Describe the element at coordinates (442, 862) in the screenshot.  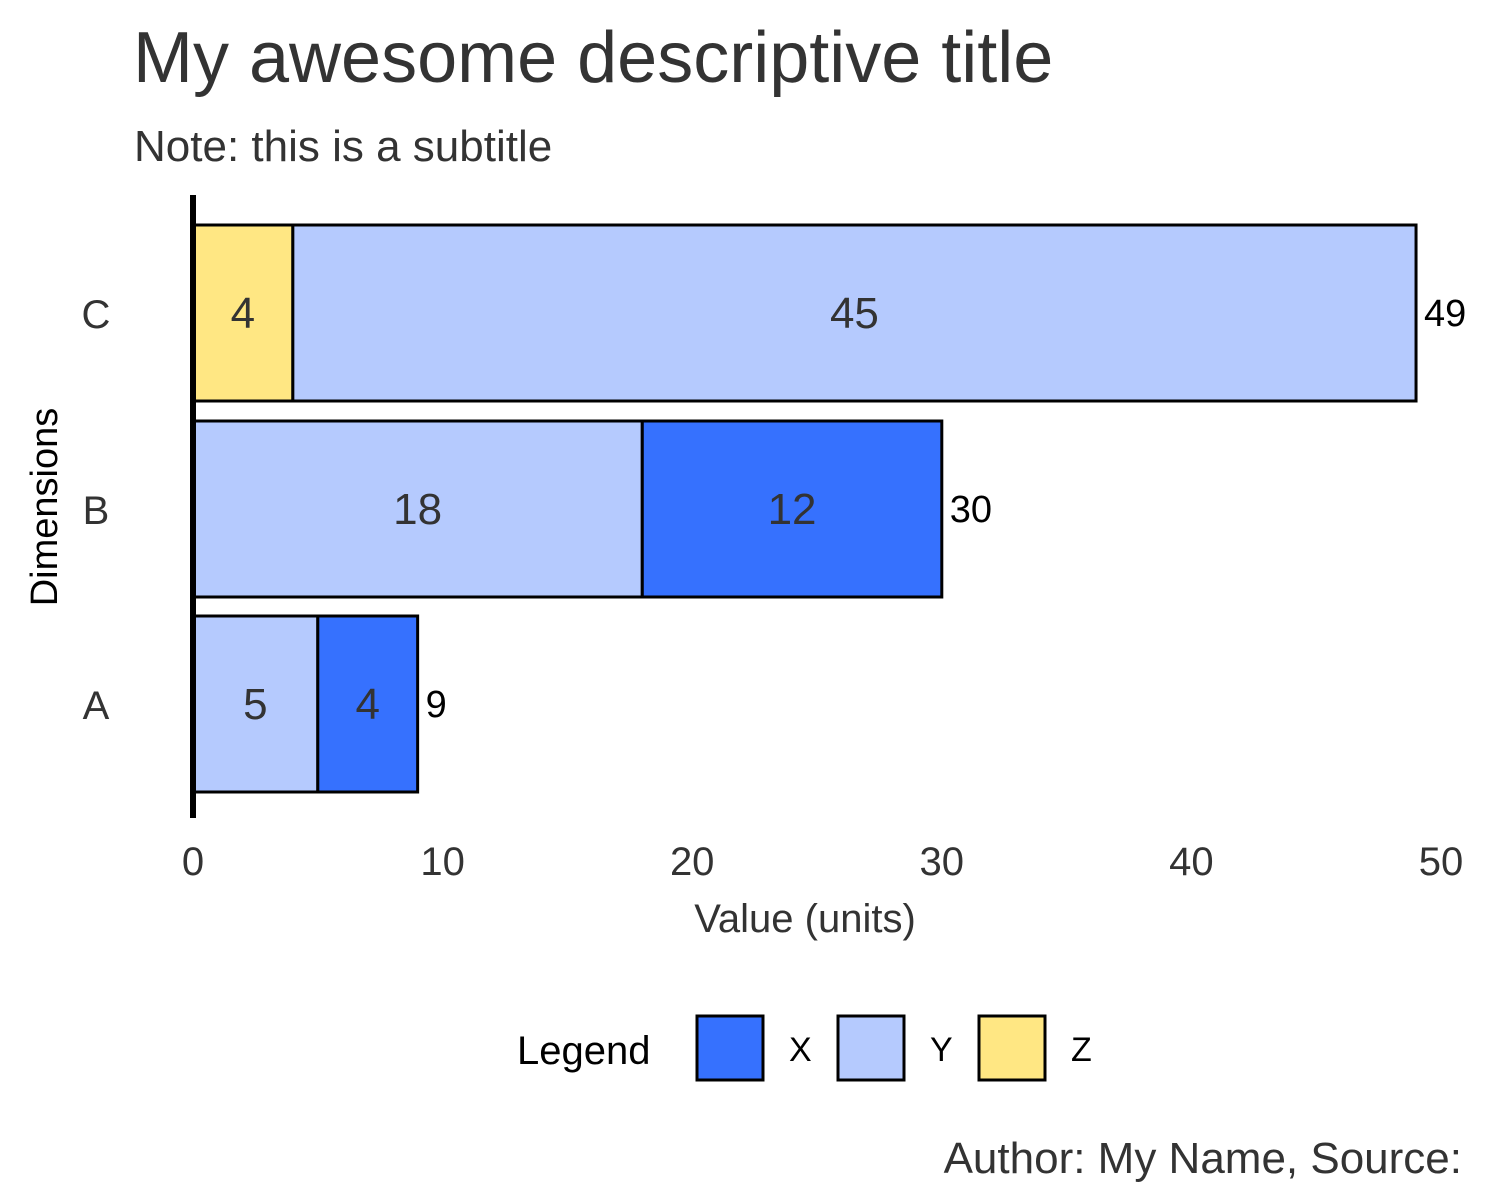
I see `x-tick-label-10: 10` at that location.